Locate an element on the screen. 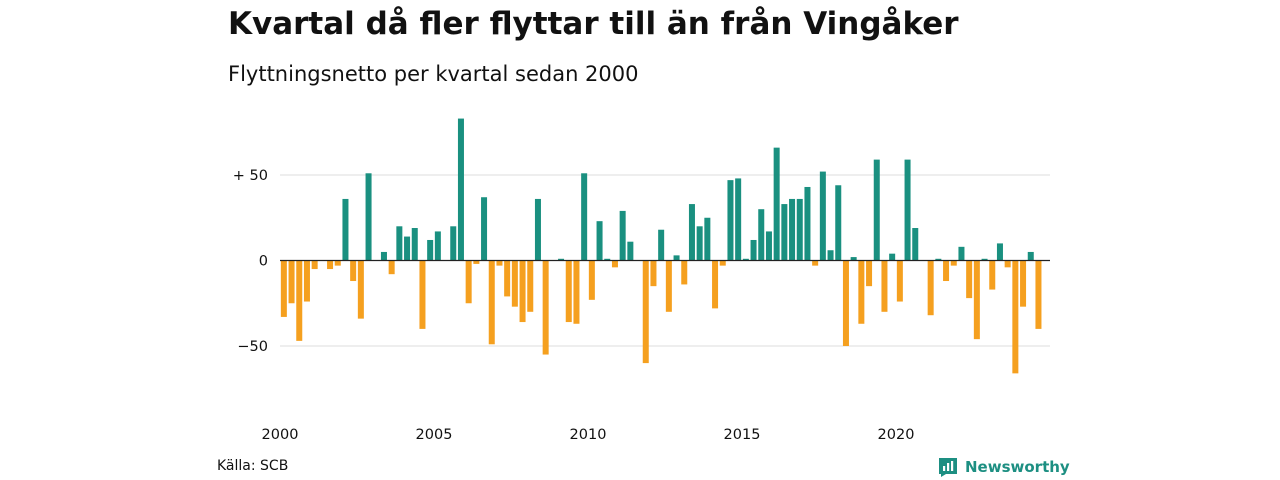 Image resolution: width=1280 pixels, height=480 pixels. bar-2014K4 is located at coordinates (738, 219).